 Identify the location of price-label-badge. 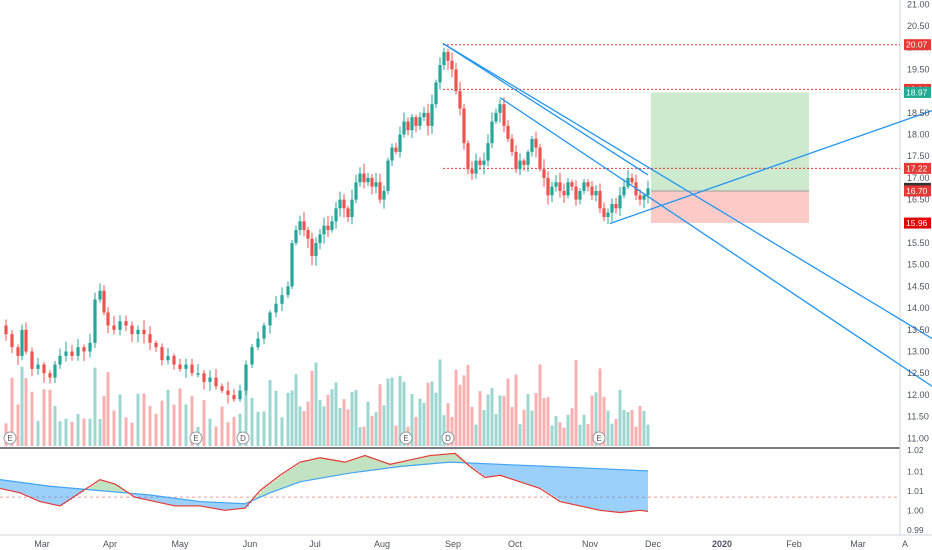
(917, 223).